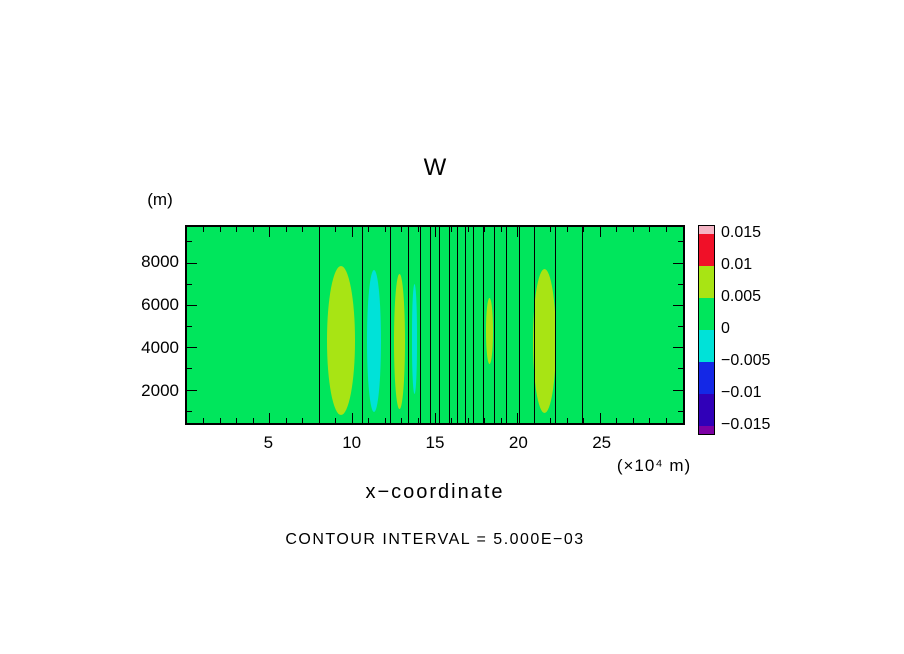  I want to click on y-tick-label: 2000, so click(160, 391).